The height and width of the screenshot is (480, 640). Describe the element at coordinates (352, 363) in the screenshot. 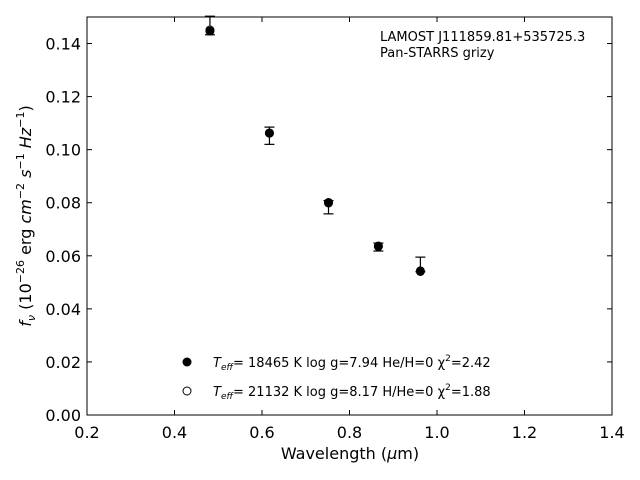

I see `legend-entry-1: Teff= 18465 K log g=7.94 He/H=0 χ2=2.42` at that location.